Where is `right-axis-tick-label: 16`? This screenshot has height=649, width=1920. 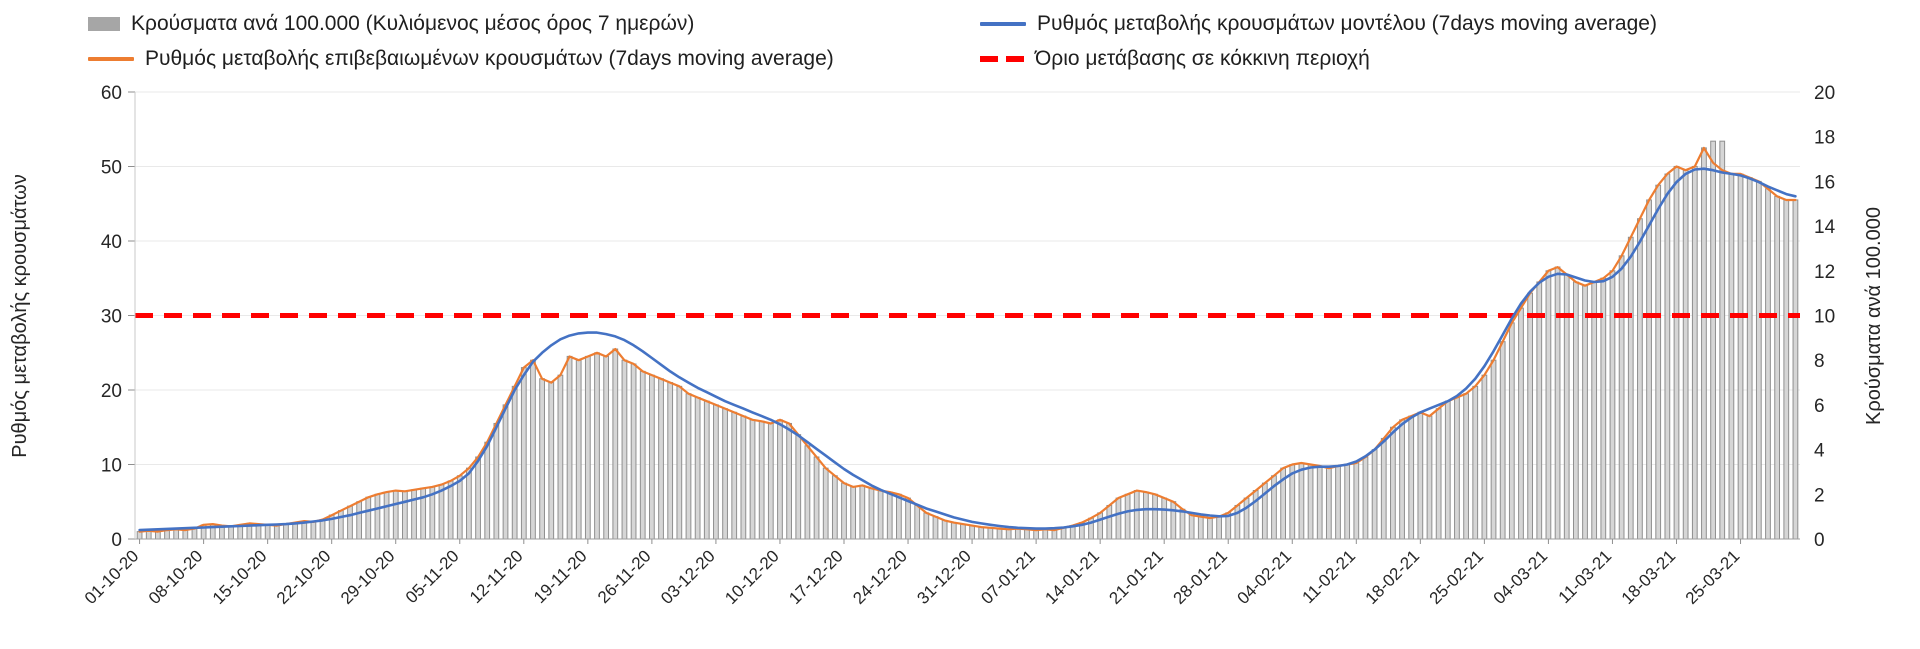
right-axis-tick-label: 16 is located at coordinates (1824, 182).